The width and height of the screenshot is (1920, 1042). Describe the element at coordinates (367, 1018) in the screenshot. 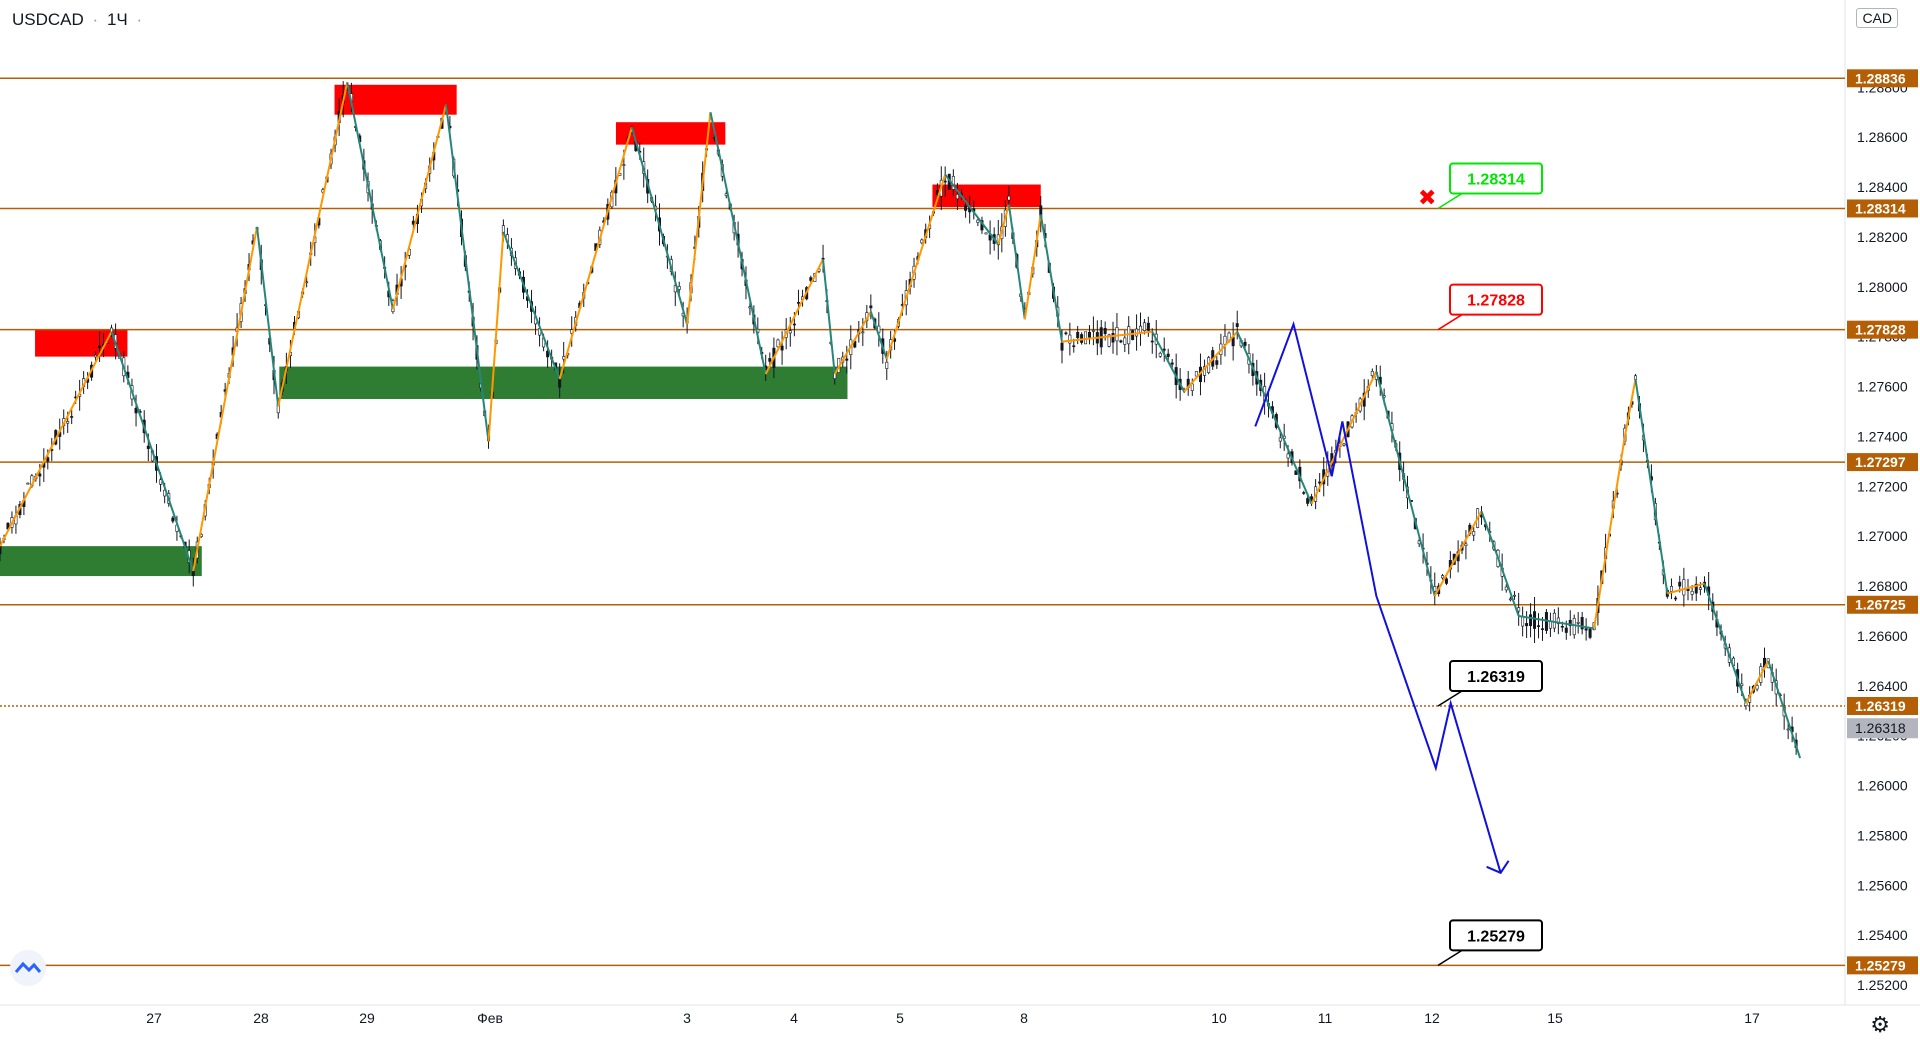

I see `x-tick-label: 29` at that location.